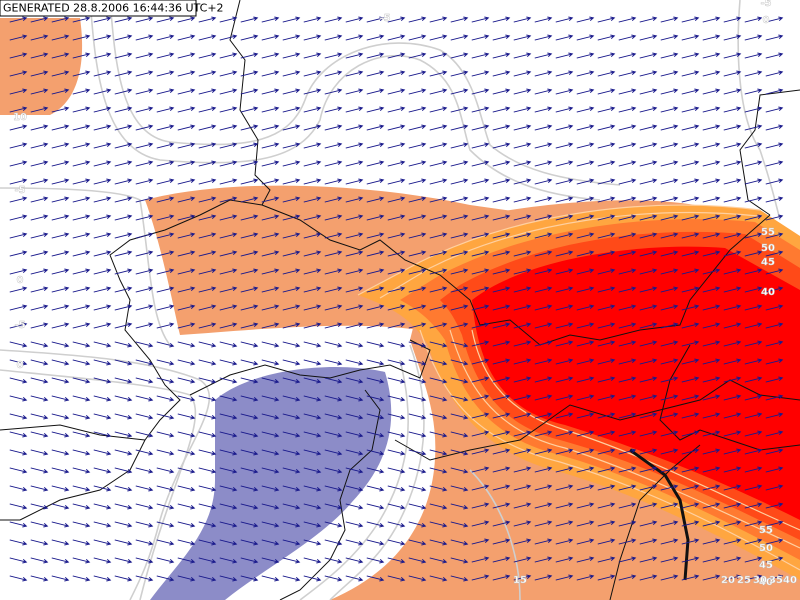 Image resolution: width=800 pixels, height=600 pixels. What do you see at coordinates (98, 8) in the screenshot?
I see `header-box` at bounding box center [98, 8].